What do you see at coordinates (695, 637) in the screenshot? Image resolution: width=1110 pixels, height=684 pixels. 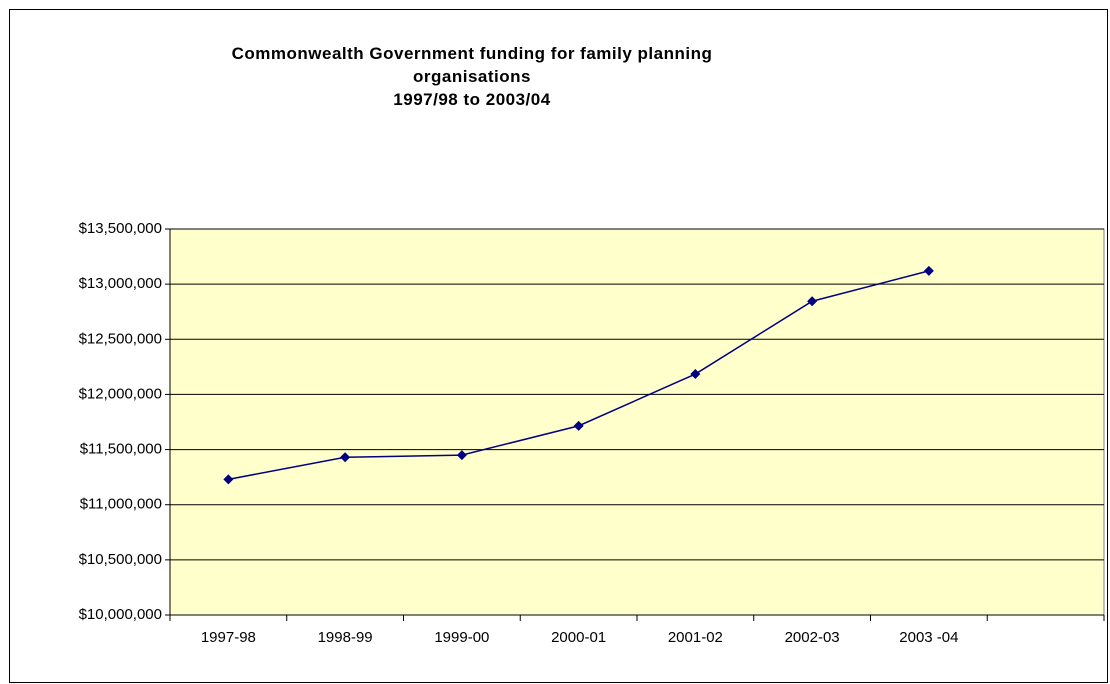 I see `x-tick-label: 2001-02` at bounding box center [695, 637].